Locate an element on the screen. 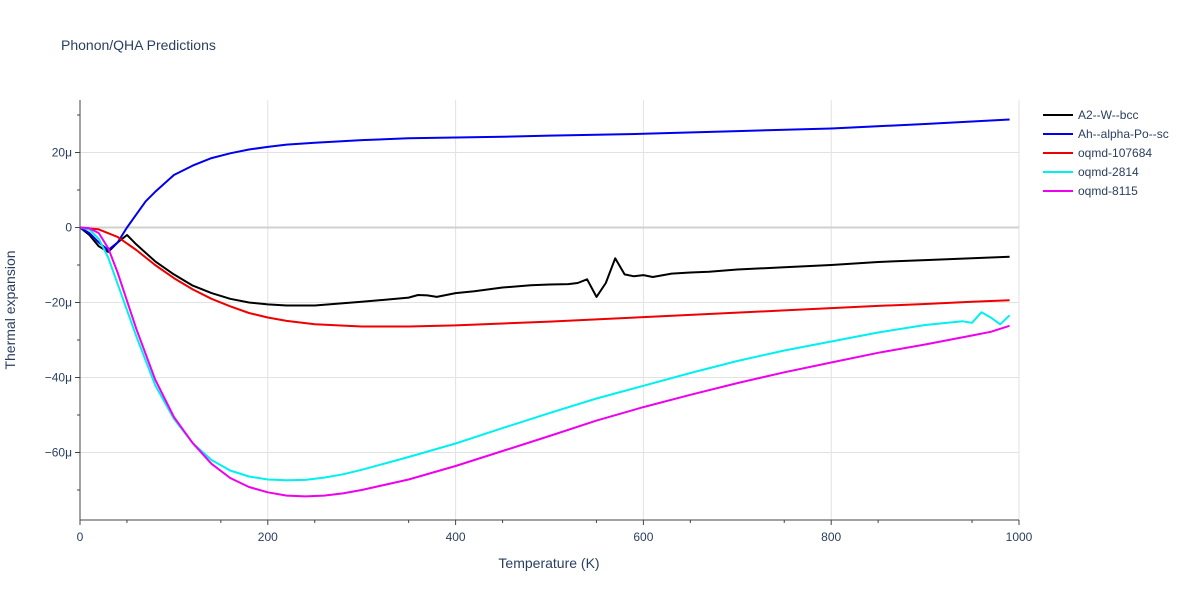 The image size is (1200, 605). x-tick-label: 0 is located at coordinates (80, 537).